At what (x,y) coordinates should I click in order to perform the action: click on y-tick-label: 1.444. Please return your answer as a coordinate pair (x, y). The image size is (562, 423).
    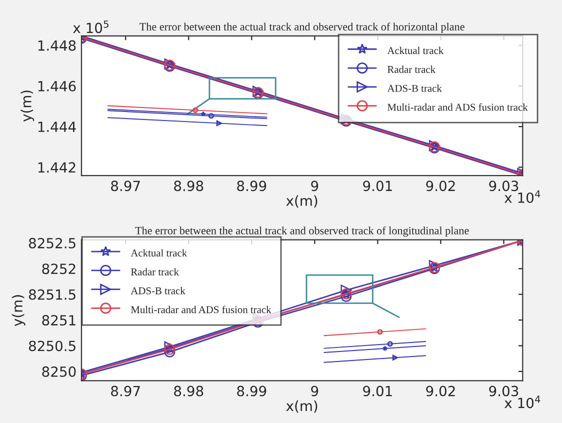
    Looking at the image, I should click on (57, 127).